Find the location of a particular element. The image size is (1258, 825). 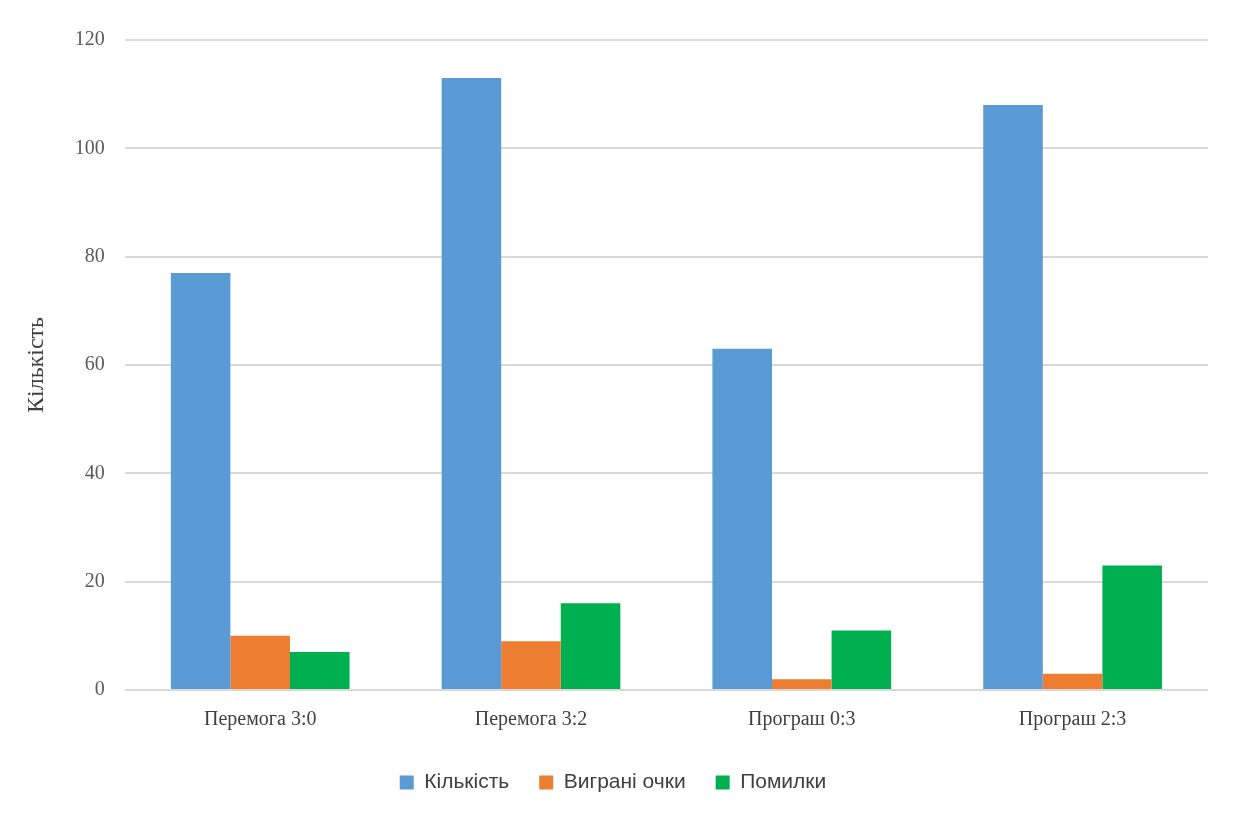

y-tick-label: 0 is located at coordinates (99, 688).